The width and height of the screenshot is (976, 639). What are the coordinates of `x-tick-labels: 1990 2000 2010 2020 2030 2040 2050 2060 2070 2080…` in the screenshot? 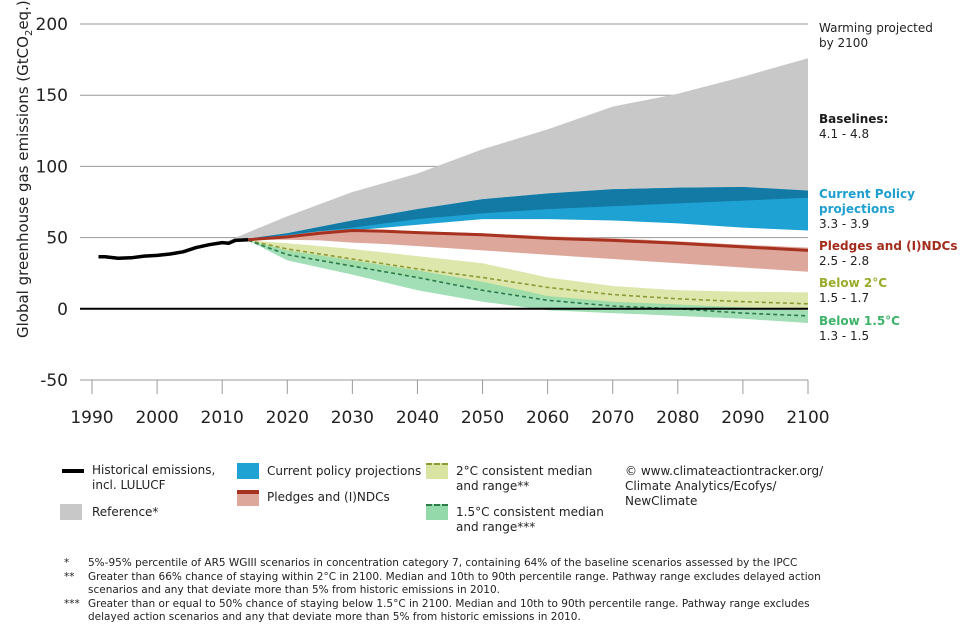 It's located at (449, 418).